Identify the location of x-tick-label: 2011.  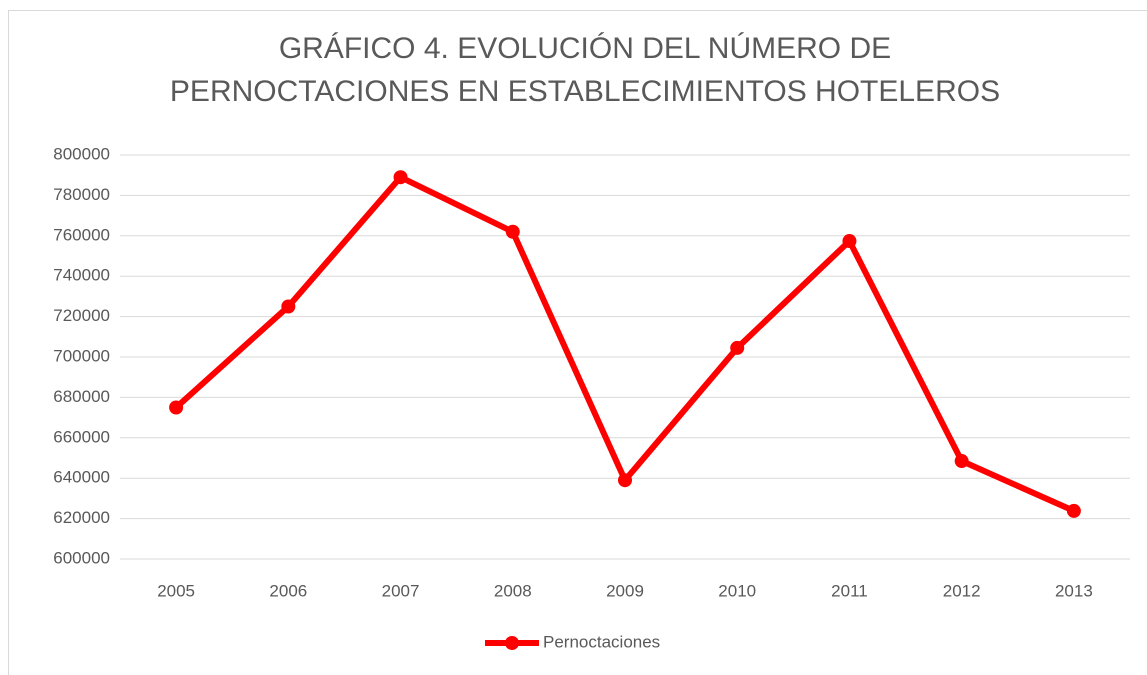
(849, 590).